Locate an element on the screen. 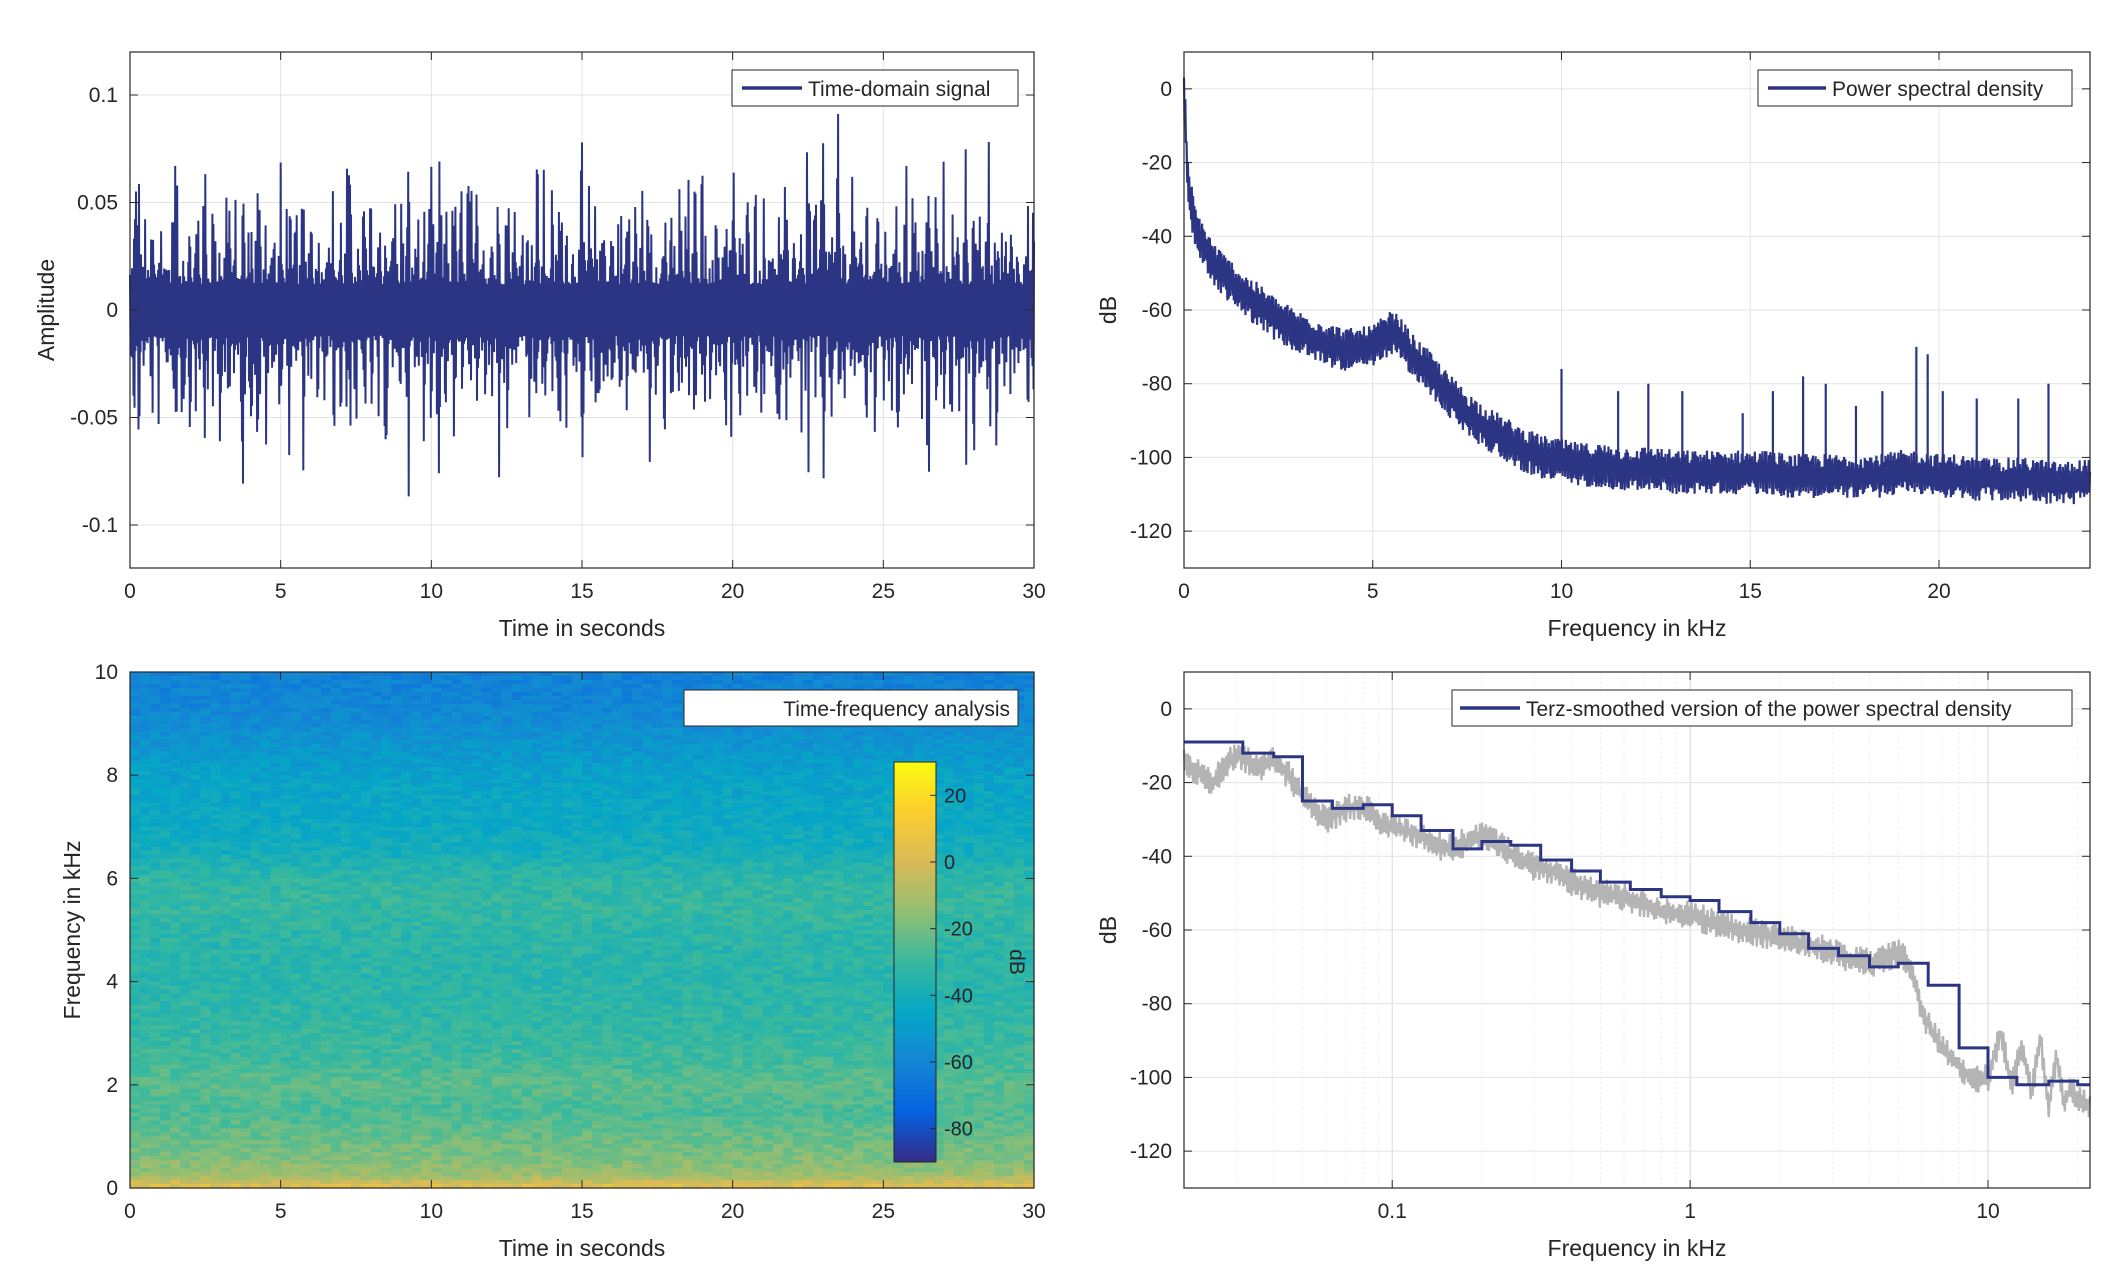 This screenshot has width=2126, height=1276. x-tick-label: 10 is located at coordinates (431, 591).